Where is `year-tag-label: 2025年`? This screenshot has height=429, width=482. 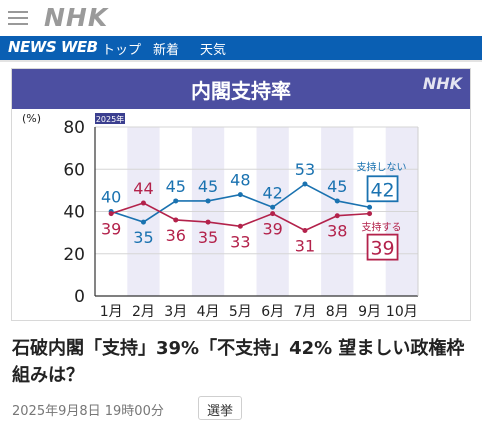
year-tag-label: 2025年 is located at coordinates (110, 119).